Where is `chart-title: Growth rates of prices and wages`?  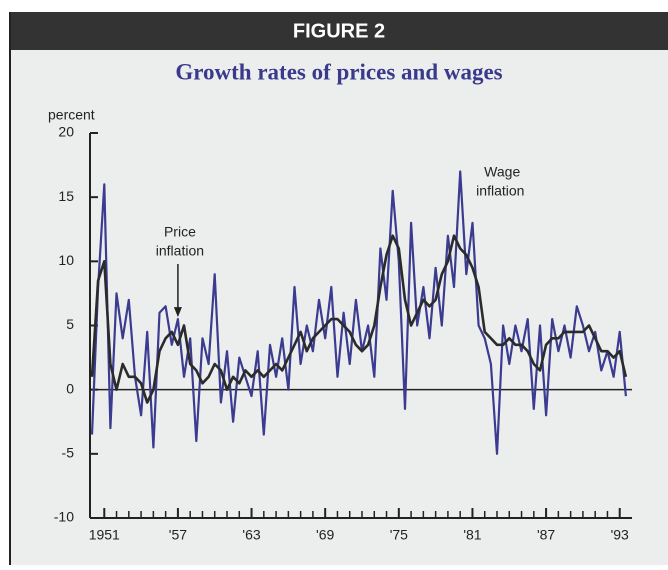 chart-title: Growth rates of prices and wages is located at coordinates (338, 71).